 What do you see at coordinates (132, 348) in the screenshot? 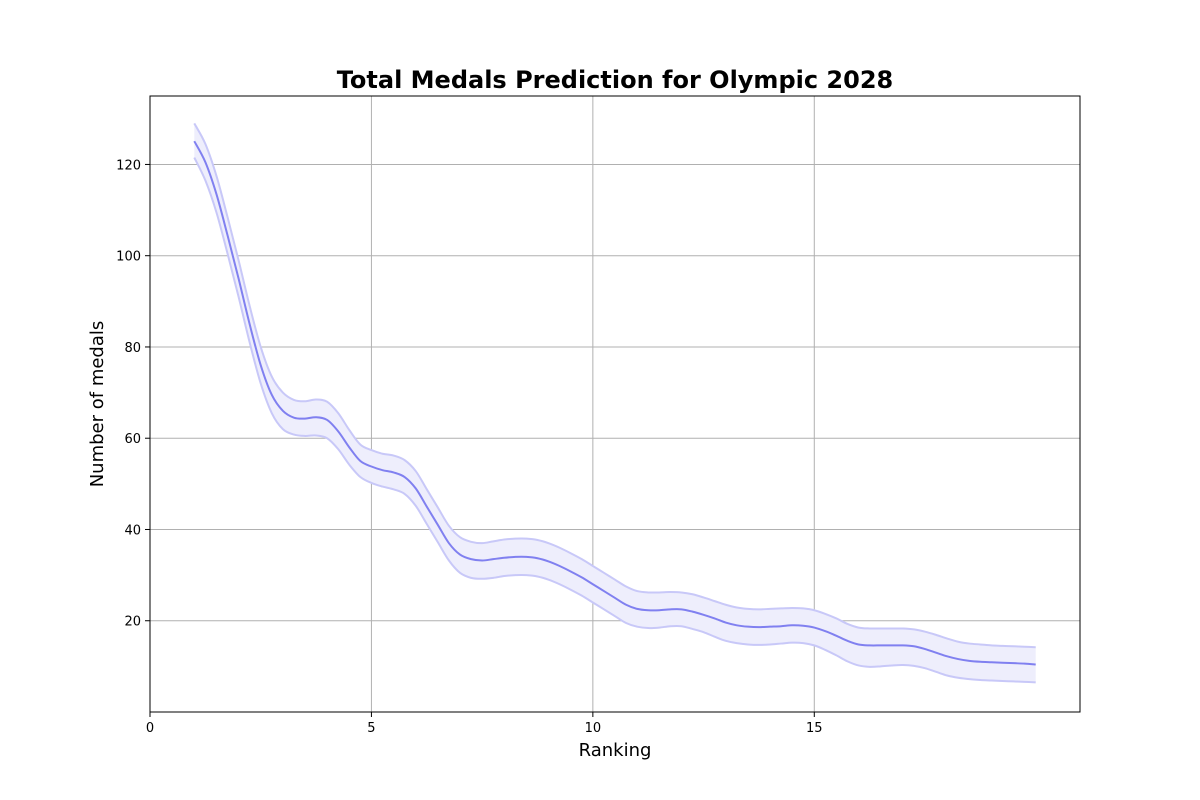
I see `y-tick-label: 80` at bounding box center [132, 348].